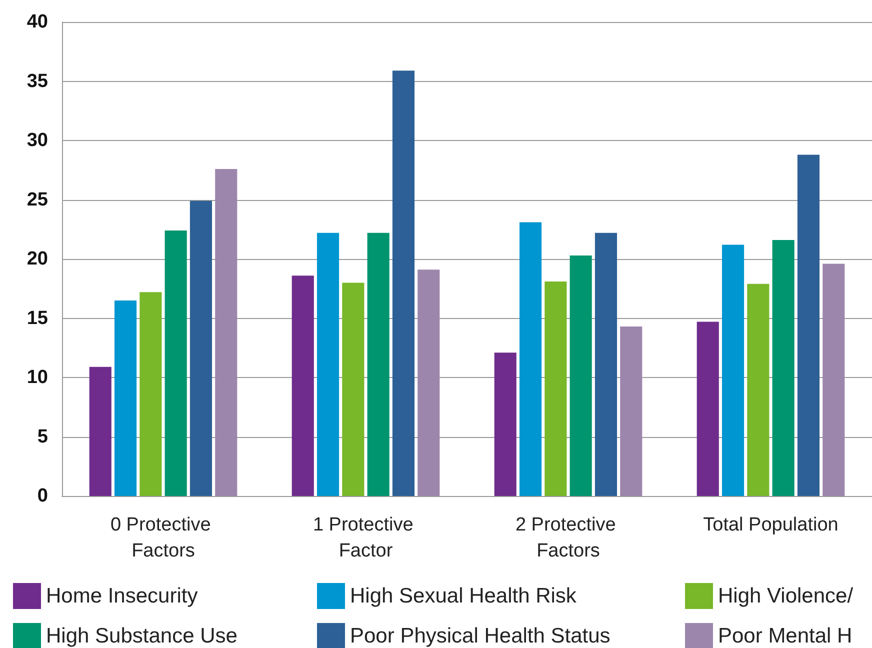 The height and width of the screenshot is (648, 872). Describe the element at coordinates (786, 596) in the screenshot. I see `legend-label: High Violence/` at that location.